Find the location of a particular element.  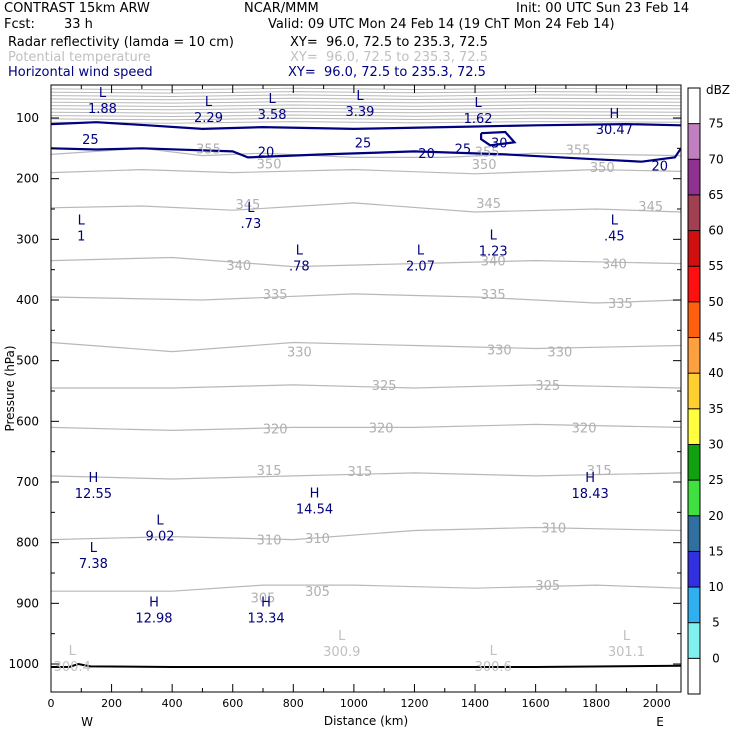

colorbar-level-label: 15 is located at coordinates (715, 551).